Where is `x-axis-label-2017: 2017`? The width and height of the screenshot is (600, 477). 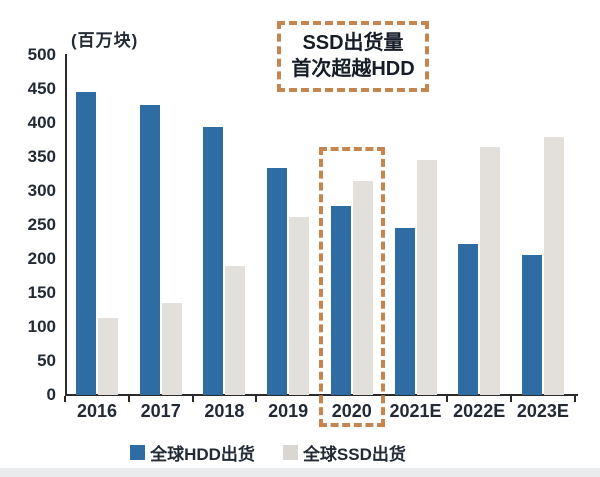 x-axis-label-2017: 2017 is located at coordinates (160, 411).